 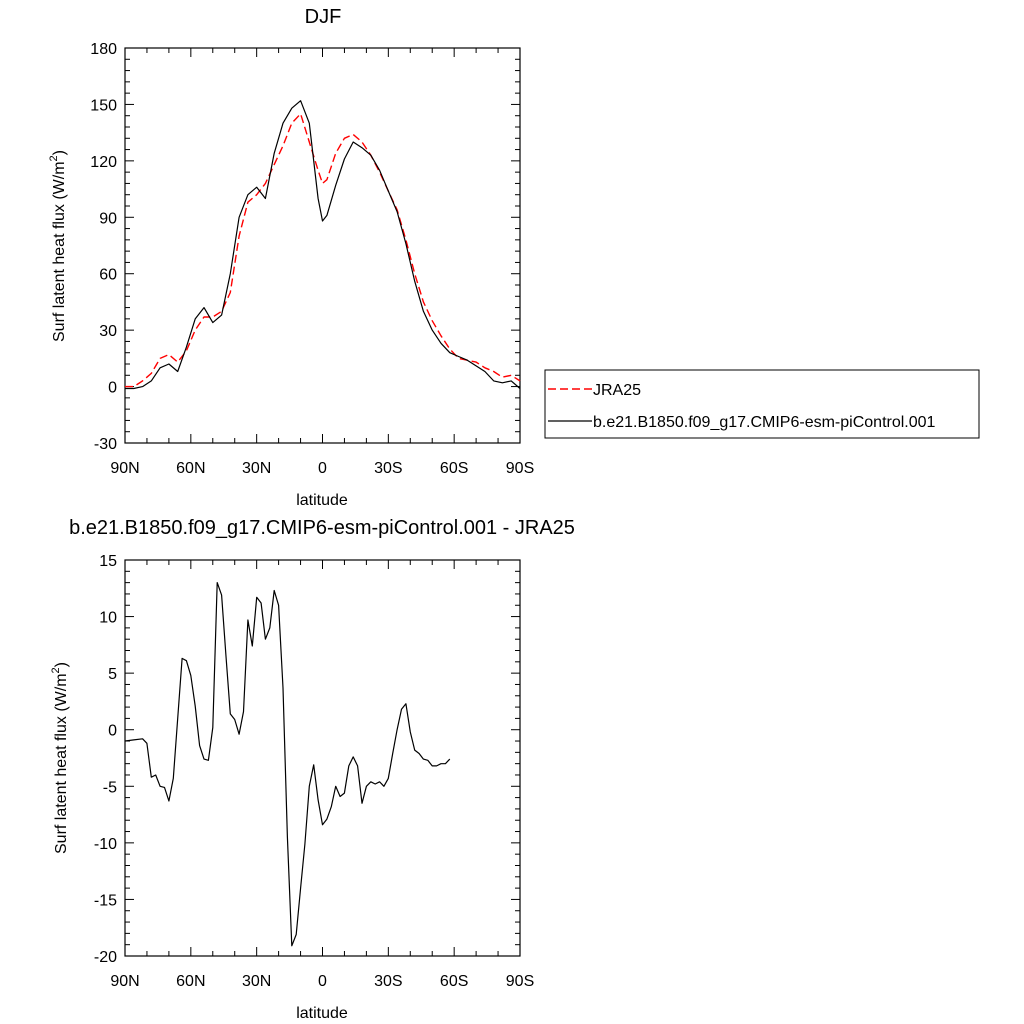 What do you see at coordinates (520, 981) in the screenshot?
I see `difference-x-tick-label: 90S` at bounding box center [520, 981].